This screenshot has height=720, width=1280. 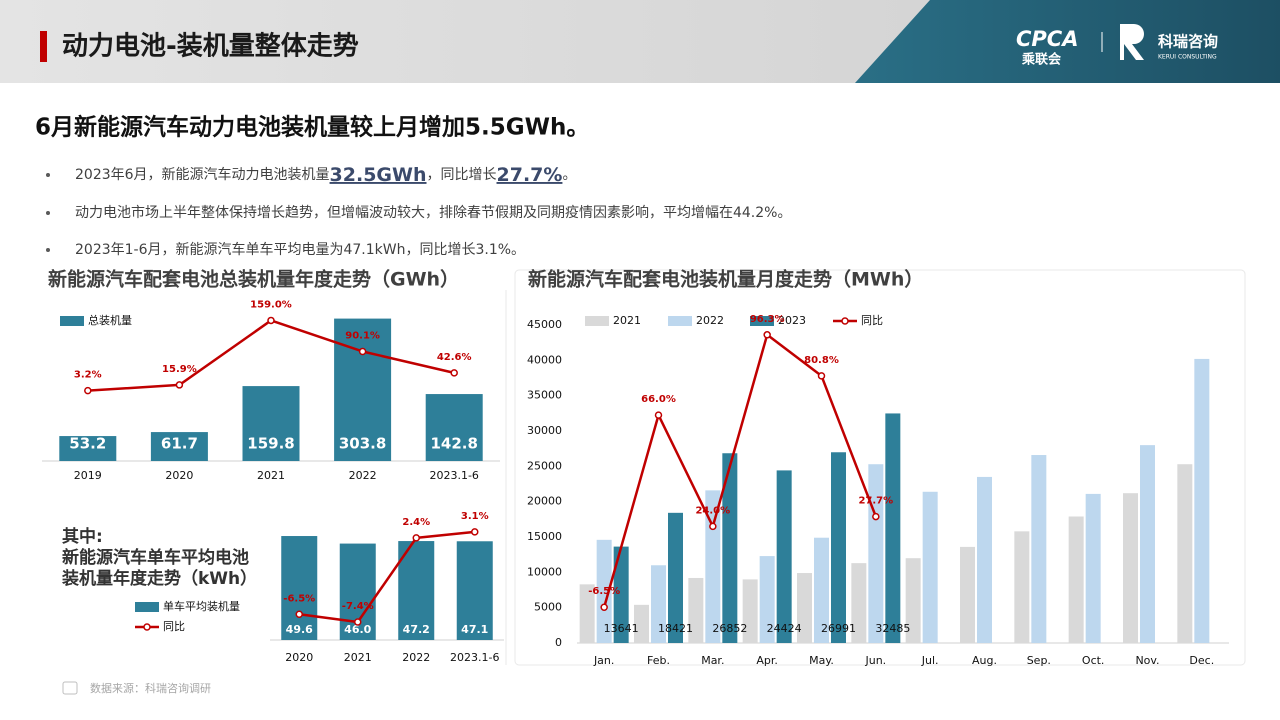 I want to click on logo-mark, so click(x=1132, y=42).